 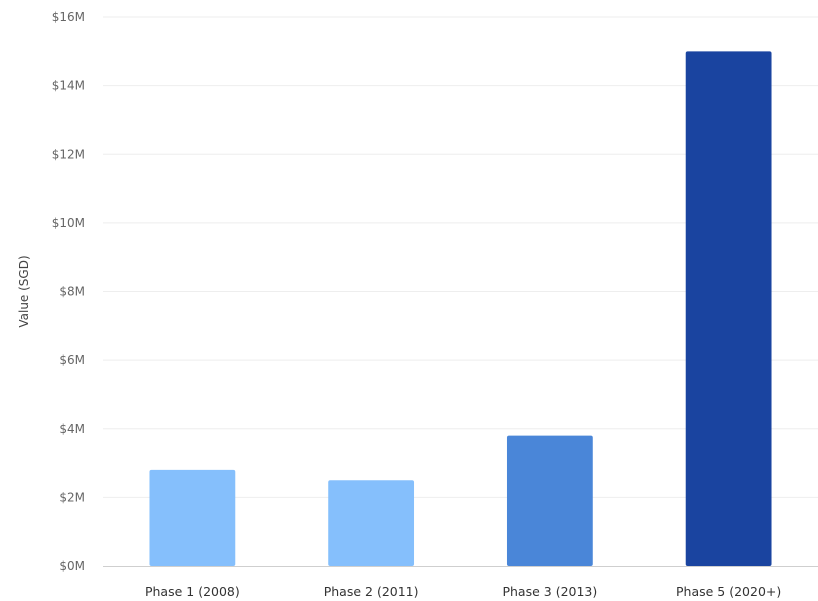 What do you see at coordinates (72, 429) in the screenshot?
I see `y-tick-label: $4M` at bounding box center [72, 429].